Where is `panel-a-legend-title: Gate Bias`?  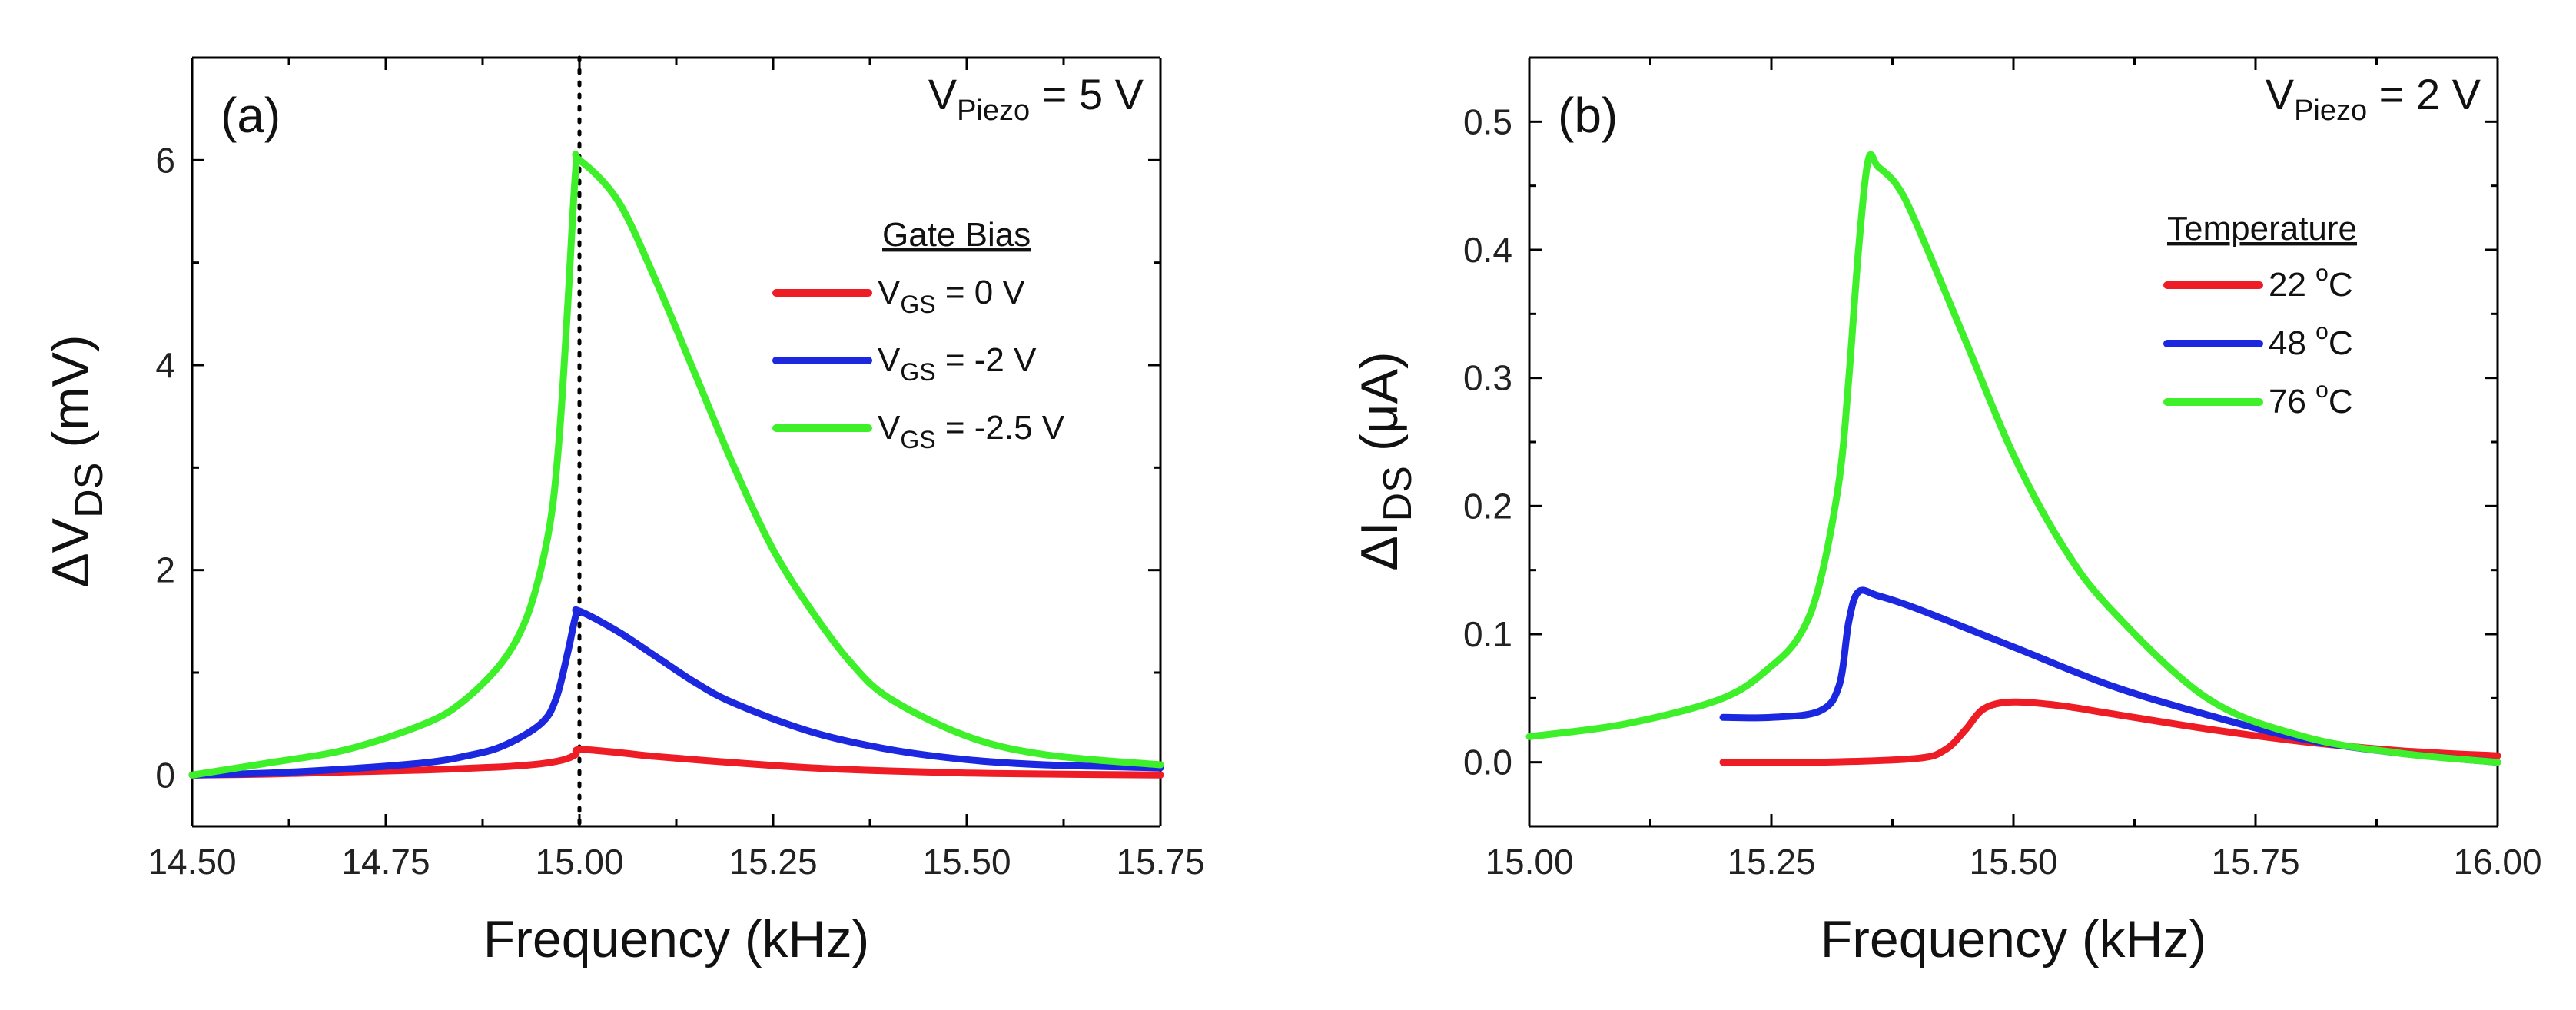 panel-a-legend-title: Gate Bias is located at coordinates (956, 235).